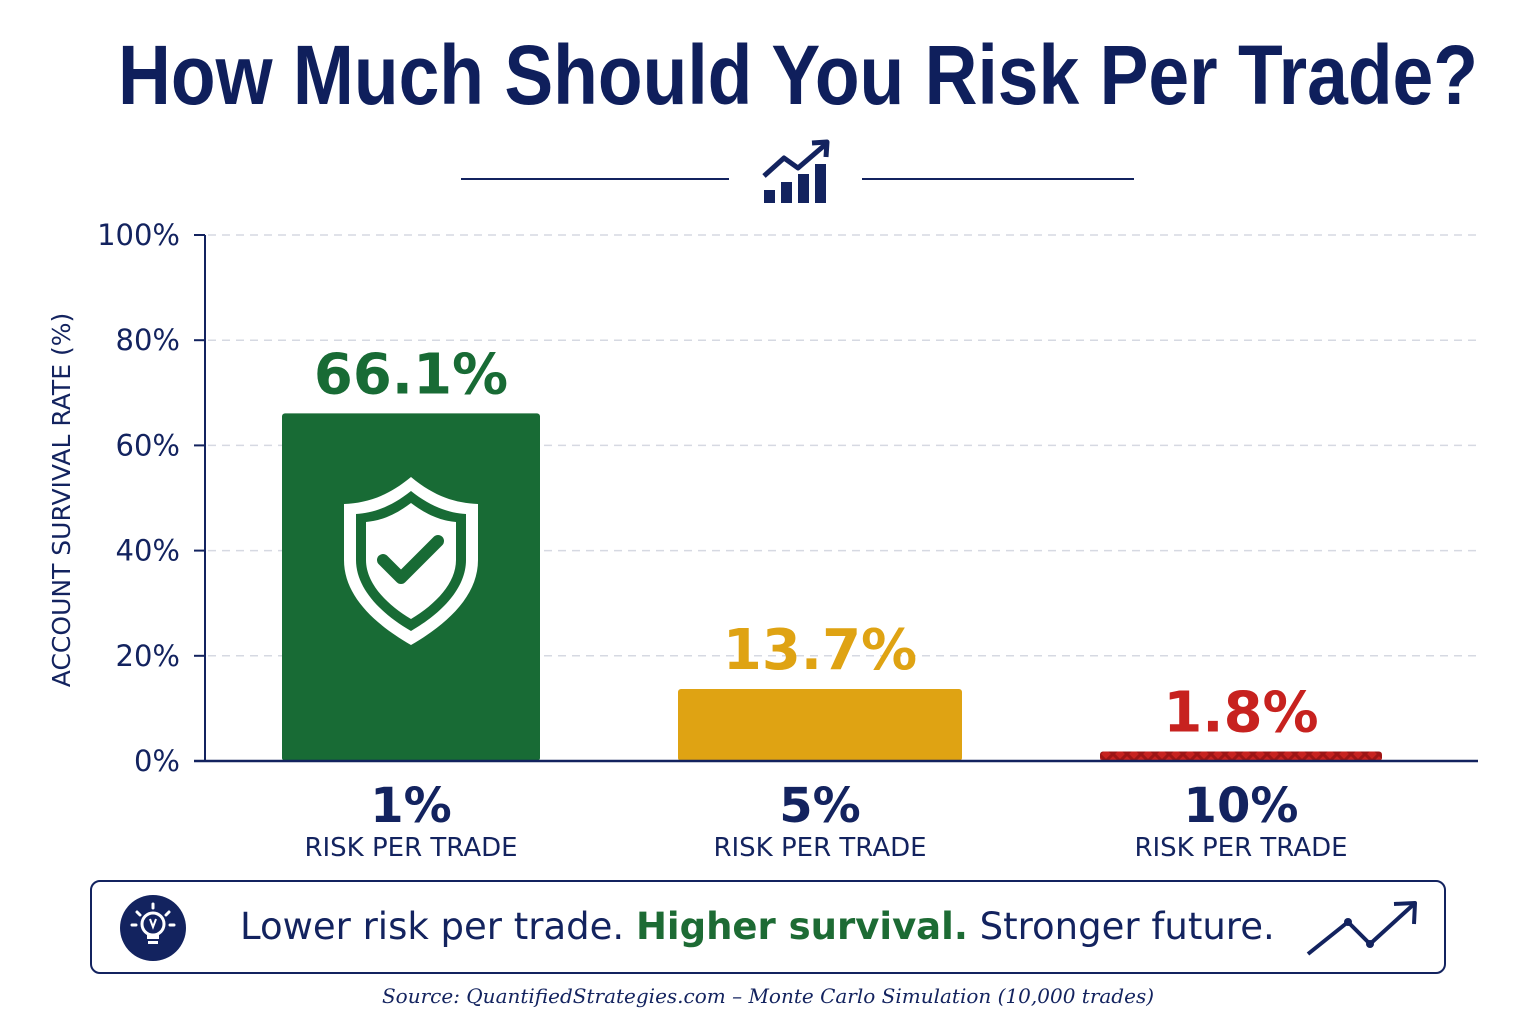  Describe the element at coordinates (411, 561) in the screenshot. I see `shield-check-icon` at that location.